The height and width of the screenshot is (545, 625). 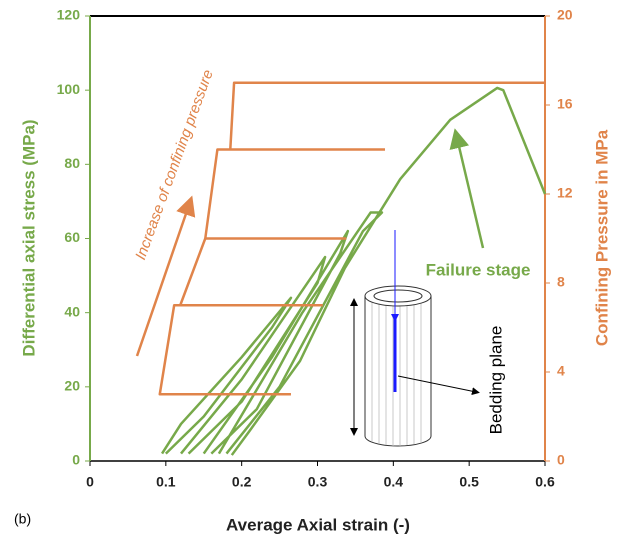 What do you see at coordinates (72, 237) in the screenshot?
I see `y-tick-label: 60` at bounding box center [72, 237].